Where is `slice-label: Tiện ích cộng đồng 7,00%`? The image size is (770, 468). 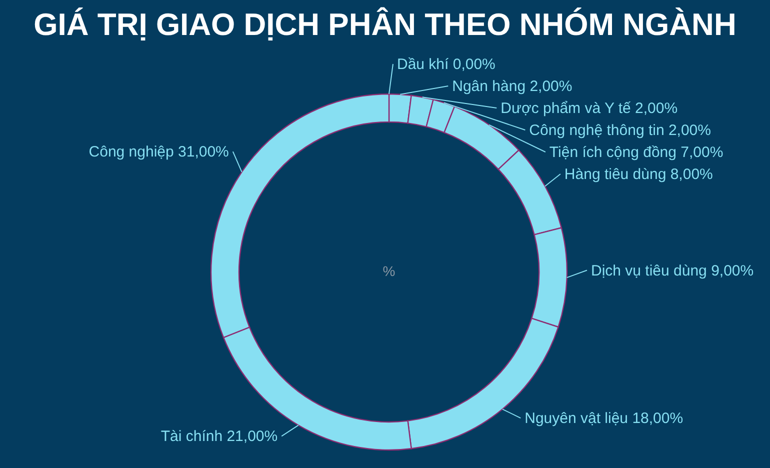 slice-label: Tiện ích cộng đồng 7,00% is located at coordinates (636, 152).